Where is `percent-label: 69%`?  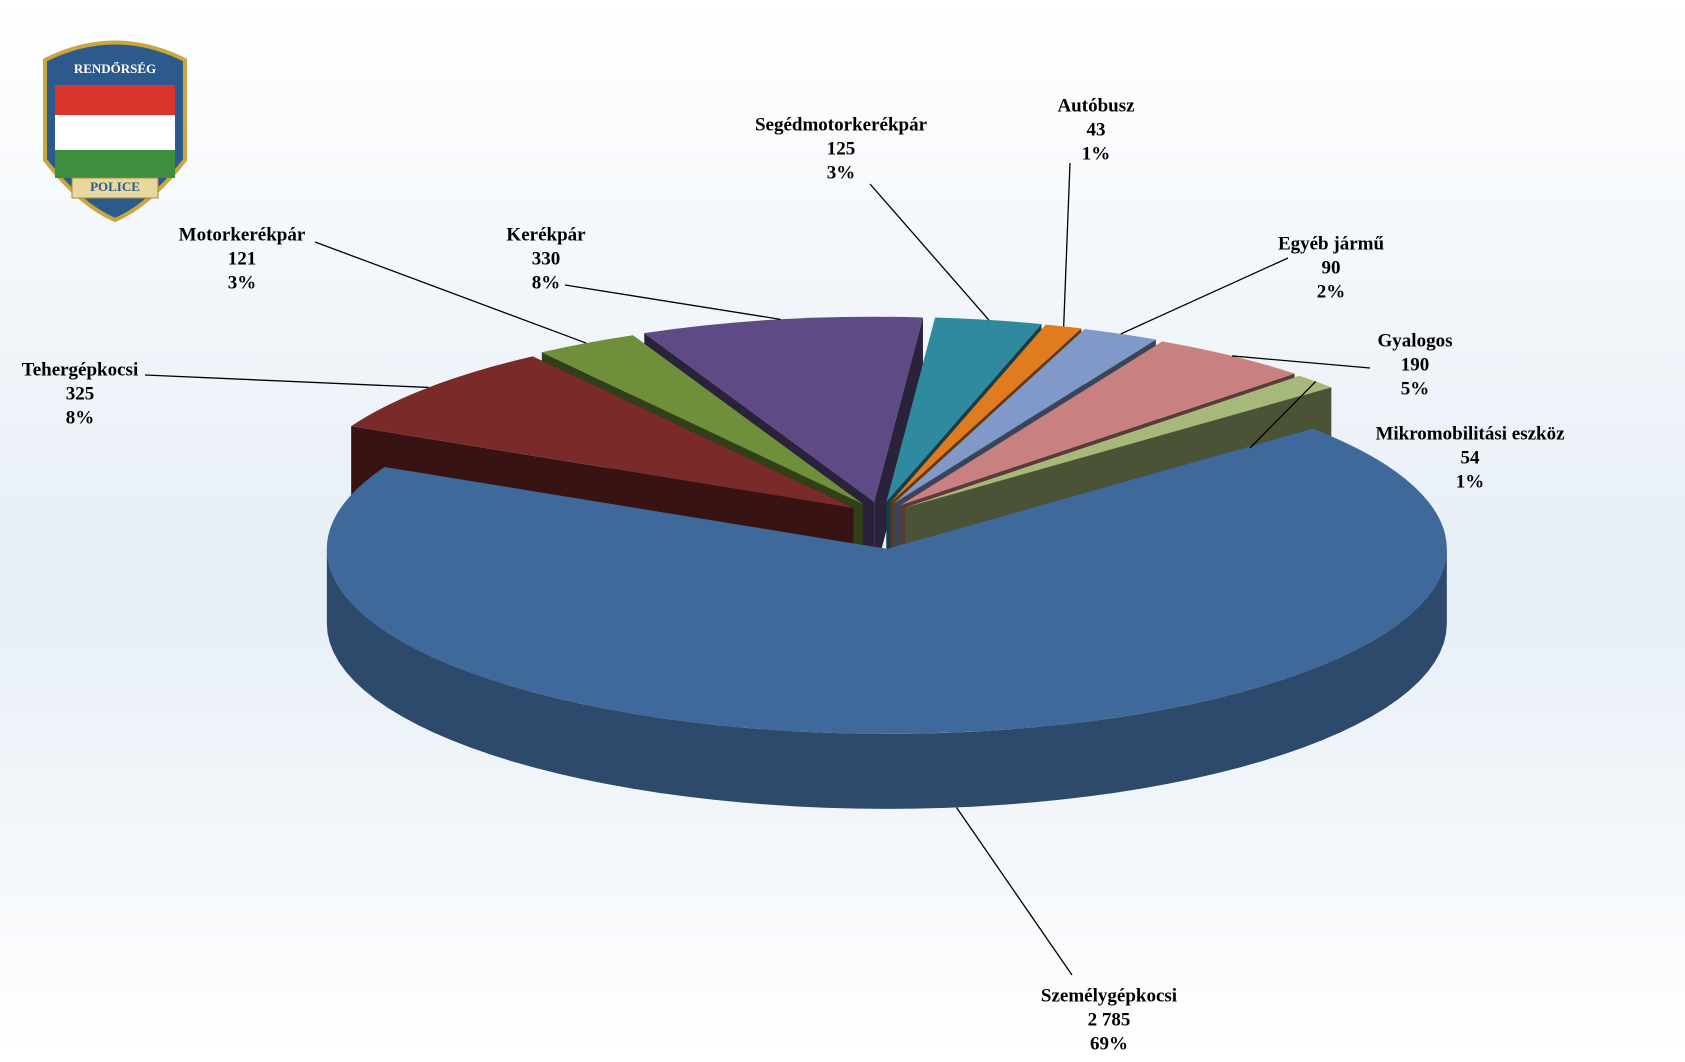 percent-label: 69% is located at coordinates (1109, 1043).